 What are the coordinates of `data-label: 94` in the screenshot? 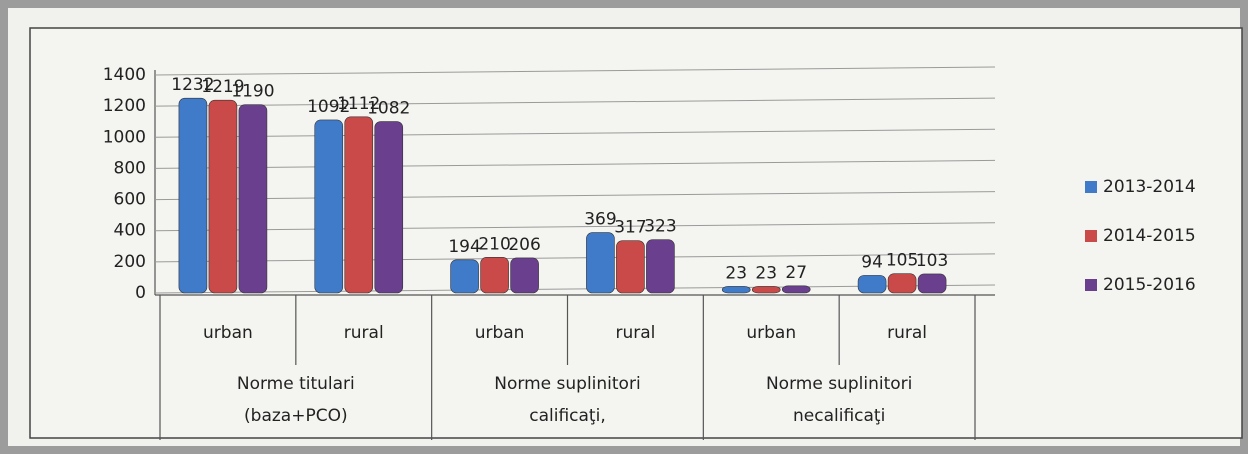 It's located at (872, 262).